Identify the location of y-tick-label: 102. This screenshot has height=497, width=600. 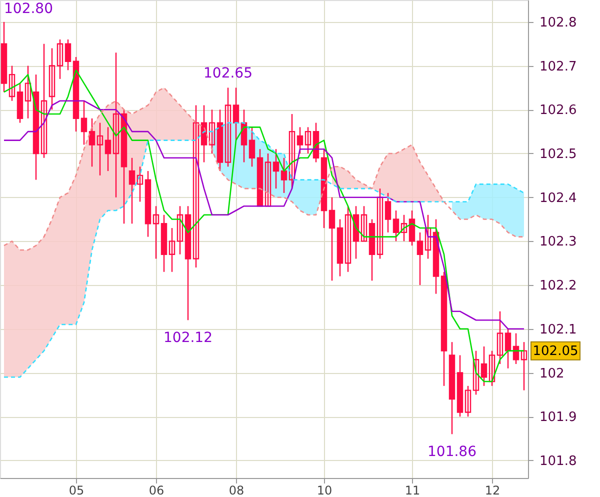
(552, 374).